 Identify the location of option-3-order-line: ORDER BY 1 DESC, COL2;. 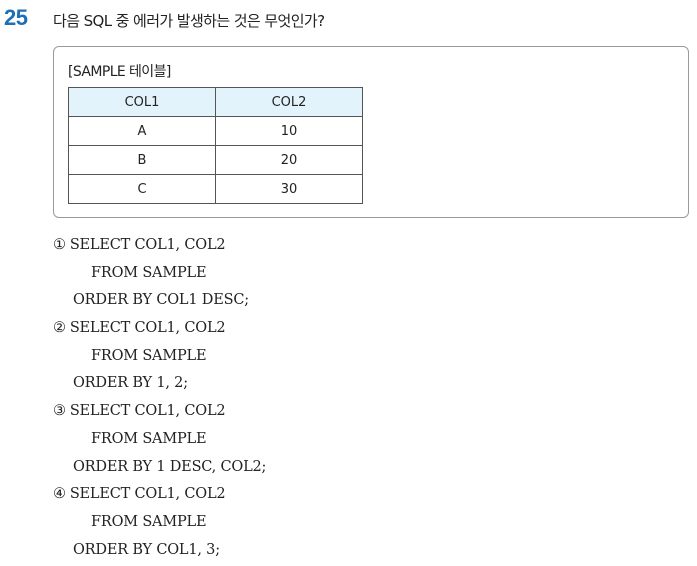
(170, 466).